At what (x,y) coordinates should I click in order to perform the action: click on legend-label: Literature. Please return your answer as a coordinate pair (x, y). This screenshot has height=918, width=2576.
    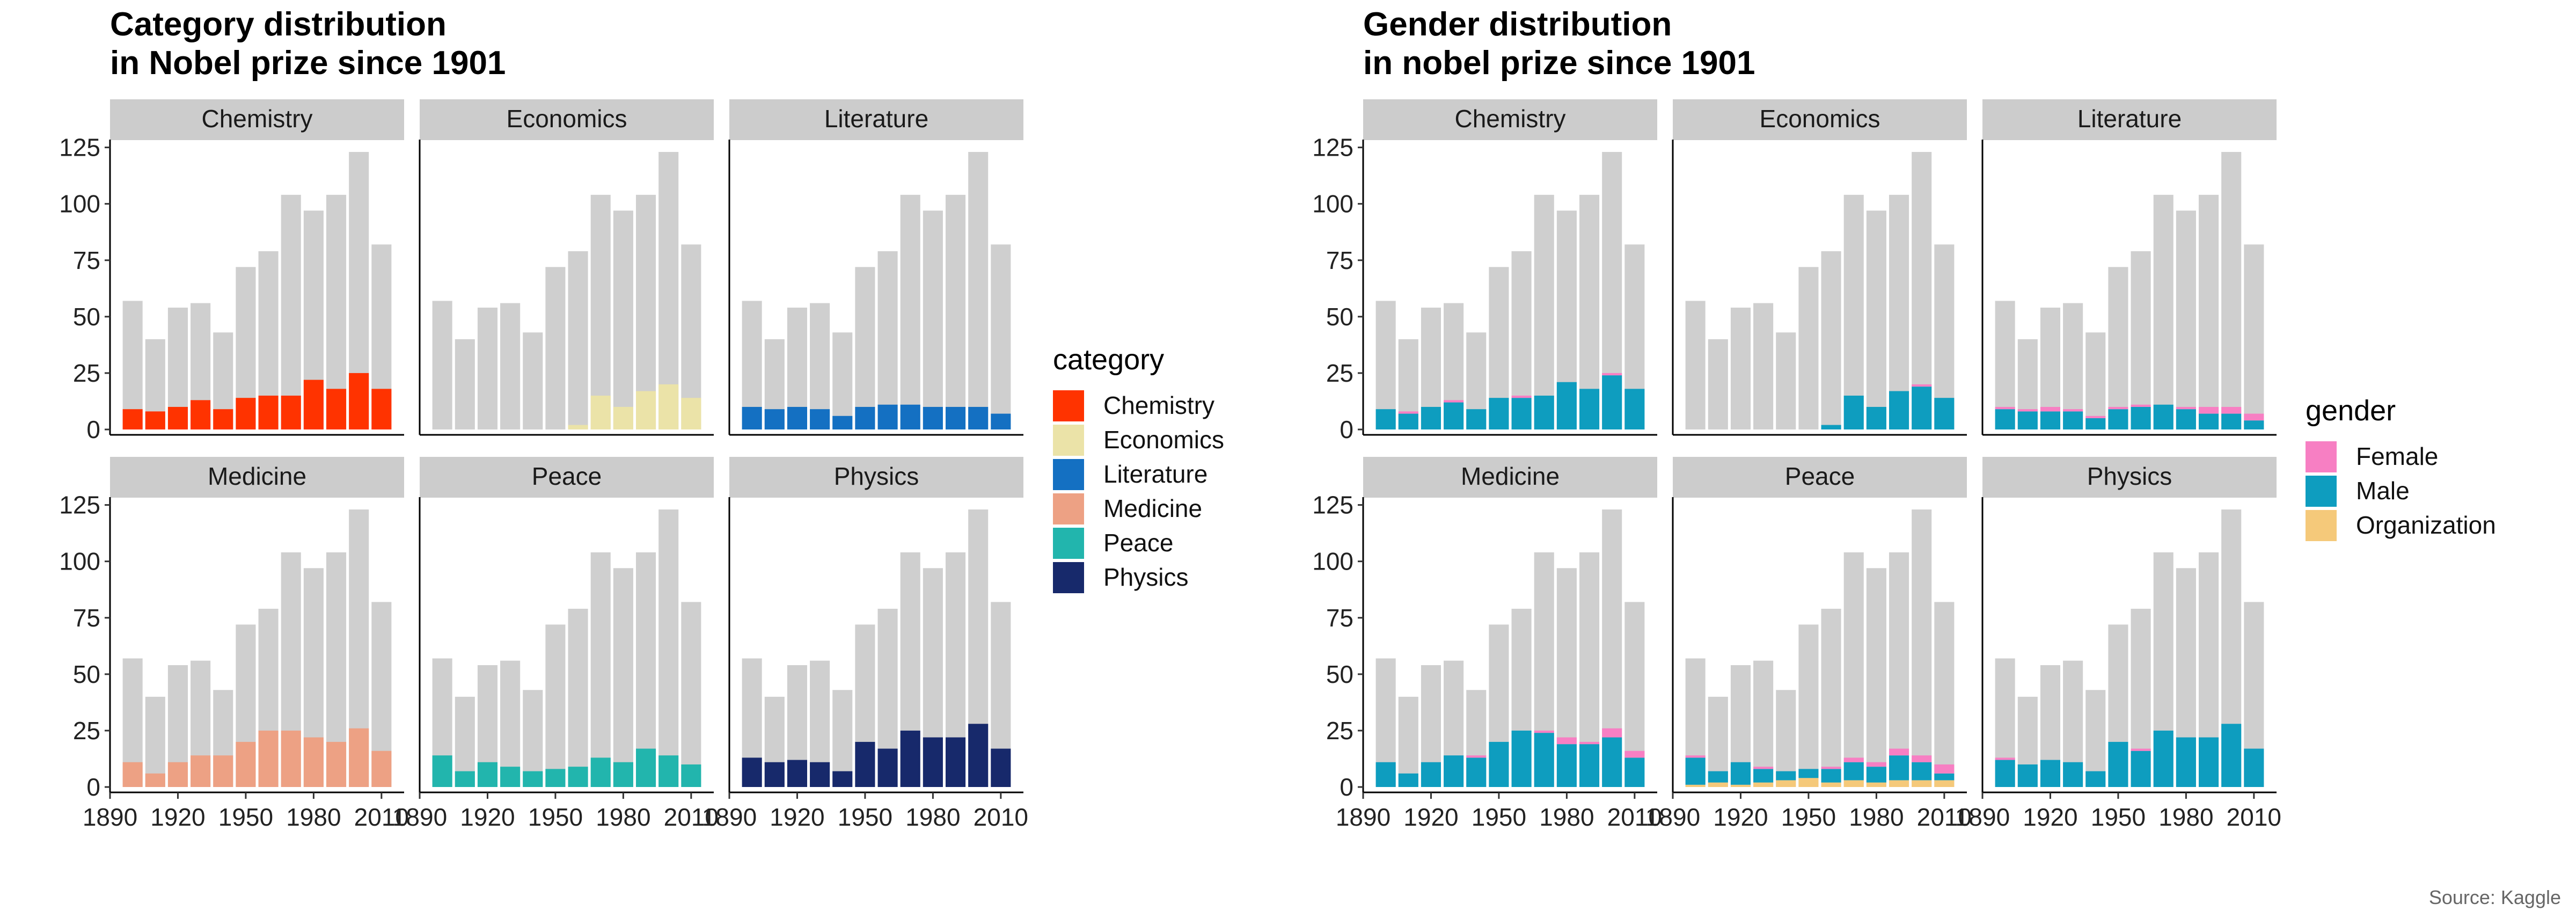
    Looking at the image, I should click on (1155, 474).